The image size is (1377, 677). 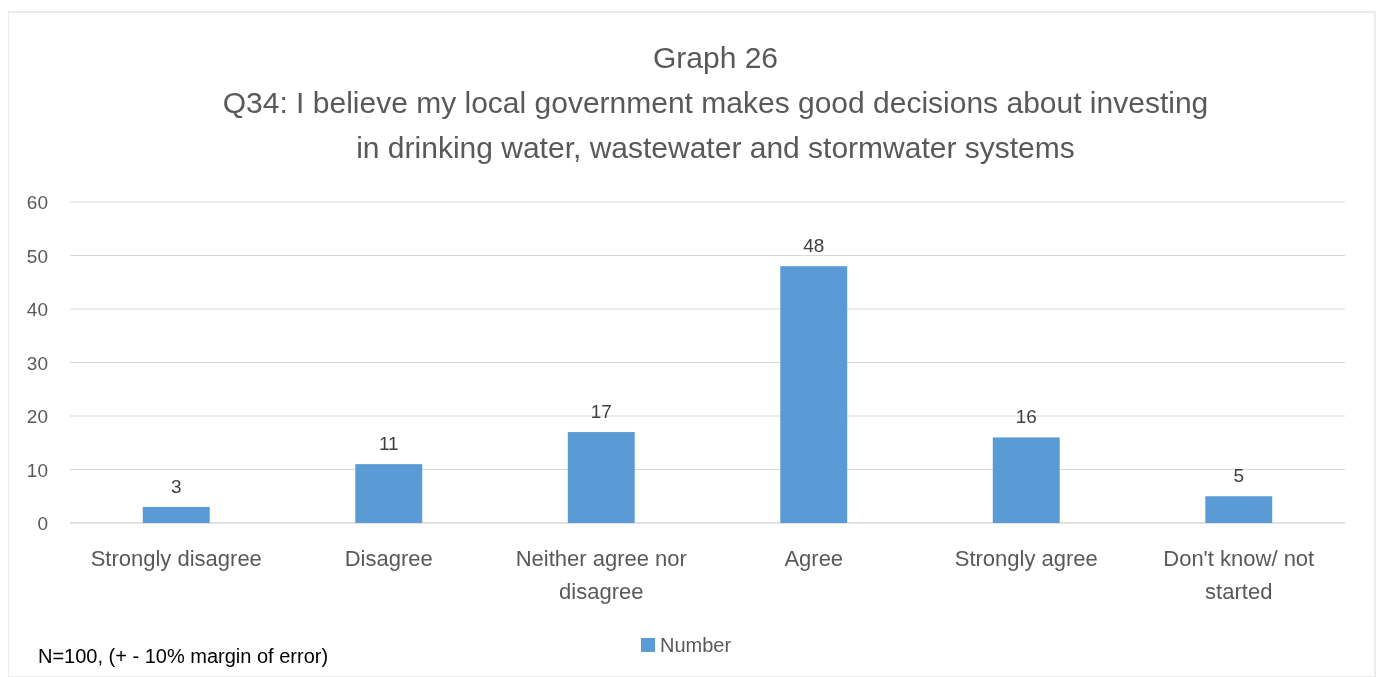 What do you see at coordinates (1239, 575) in the screenshot?
I see `x-tick-label: Don't know/ not started` at bounding box center [1239, 575].